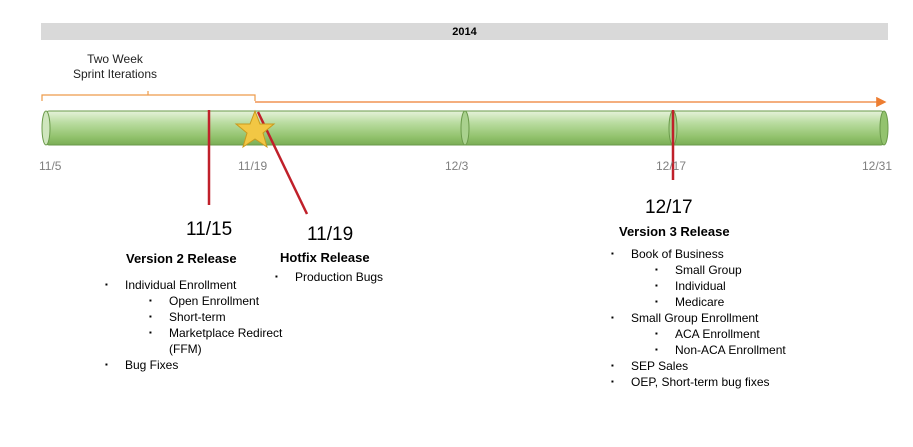  I want to click on release-items-hotfix: Production Bugs, so click(355, 277).